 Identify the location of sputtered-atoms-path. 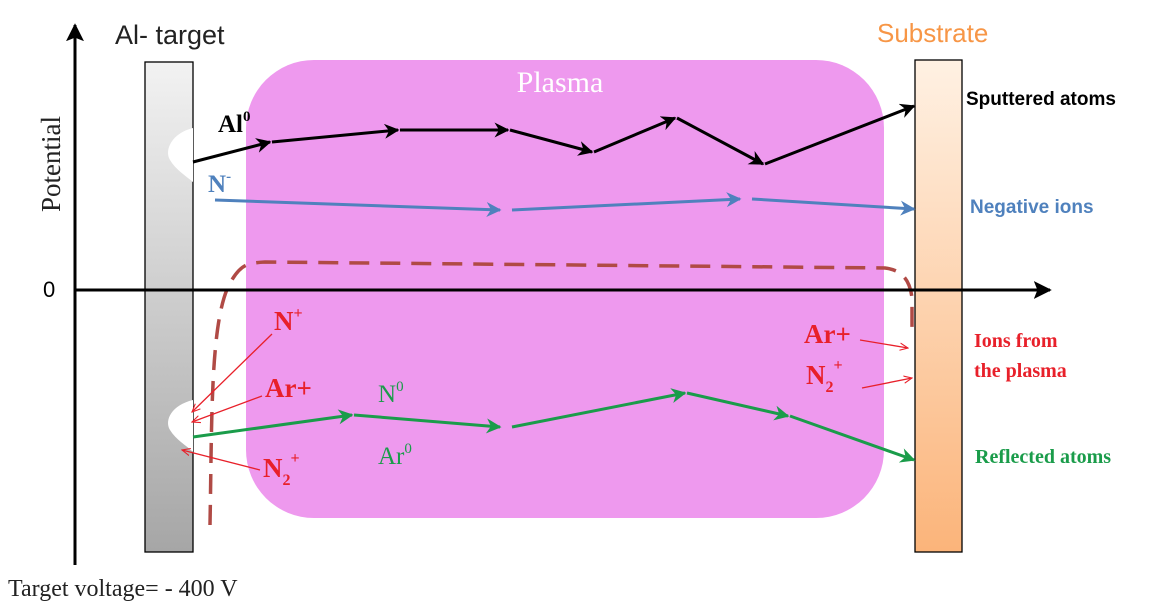
(554, 134).